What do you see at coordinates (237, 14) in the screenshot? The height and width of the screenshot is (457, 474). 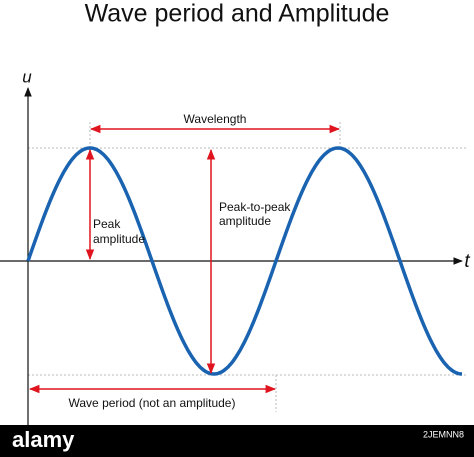 I see `title: Wave period and Amplitude` at bounding box center [237, 14].